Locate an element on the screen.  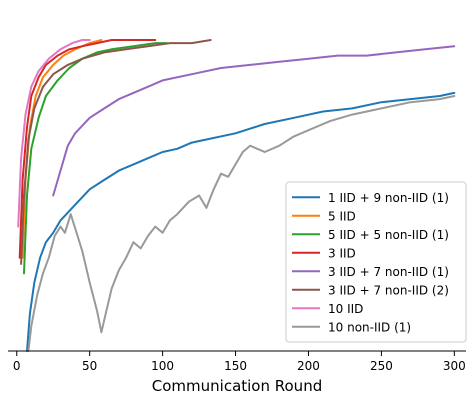
x-tick-label: 50 is located at coordinates (89, 366).